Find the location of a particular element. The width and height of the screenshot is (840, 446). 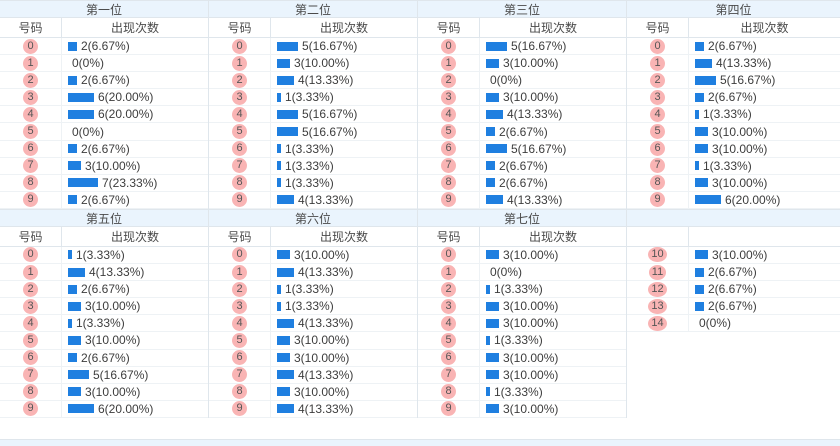

number-cell: 5 is located at coordinates (240, 340).